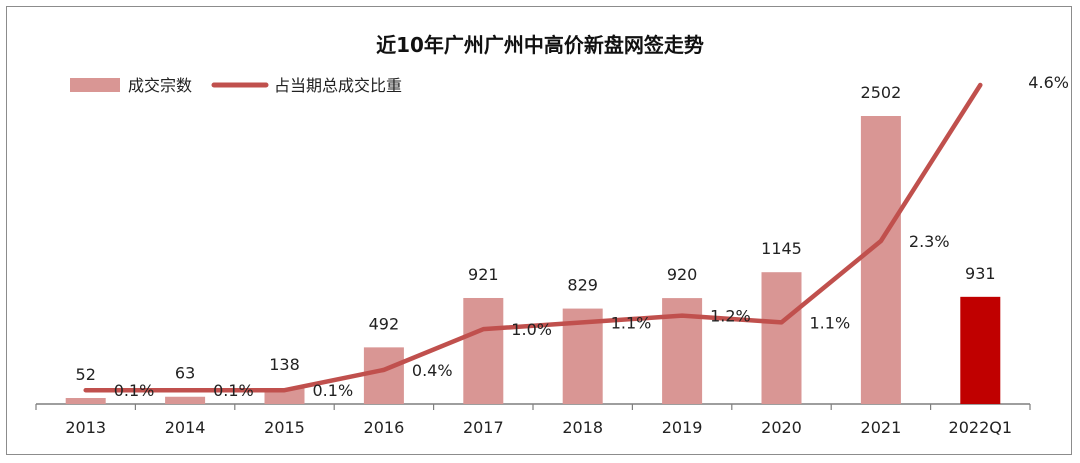 This screenshot has height=463, width=1080. Describe the element at coordinates (233, 390) in the screenshot. I see `line-label-2014: 0.1%` at that location.